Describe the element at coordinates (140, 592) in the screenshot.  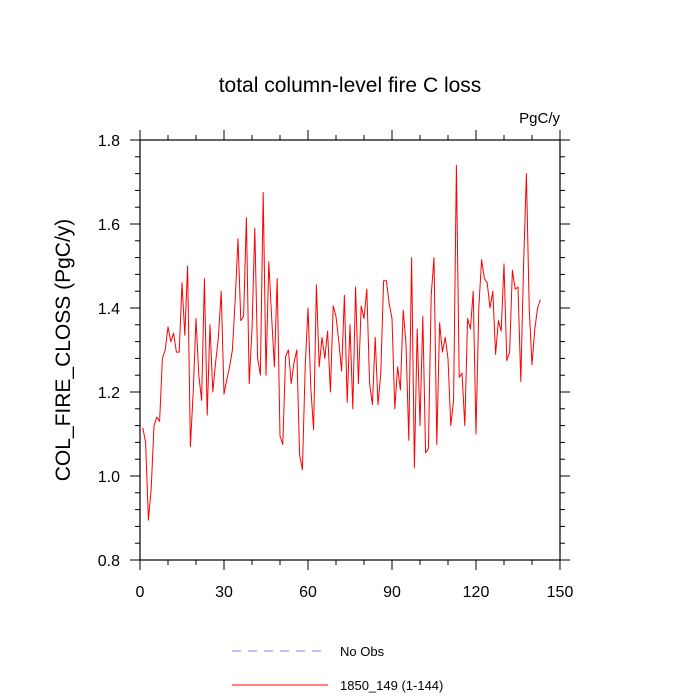
I see `x-tick-label: 0` at that location.